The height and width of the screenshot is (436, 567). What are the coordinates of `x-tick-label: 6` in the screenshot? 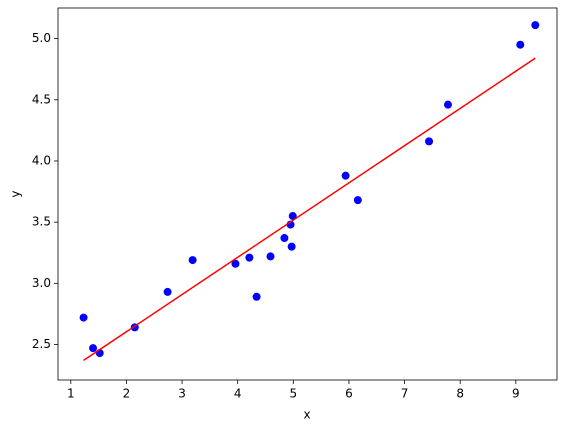 It's located at (349, 394).